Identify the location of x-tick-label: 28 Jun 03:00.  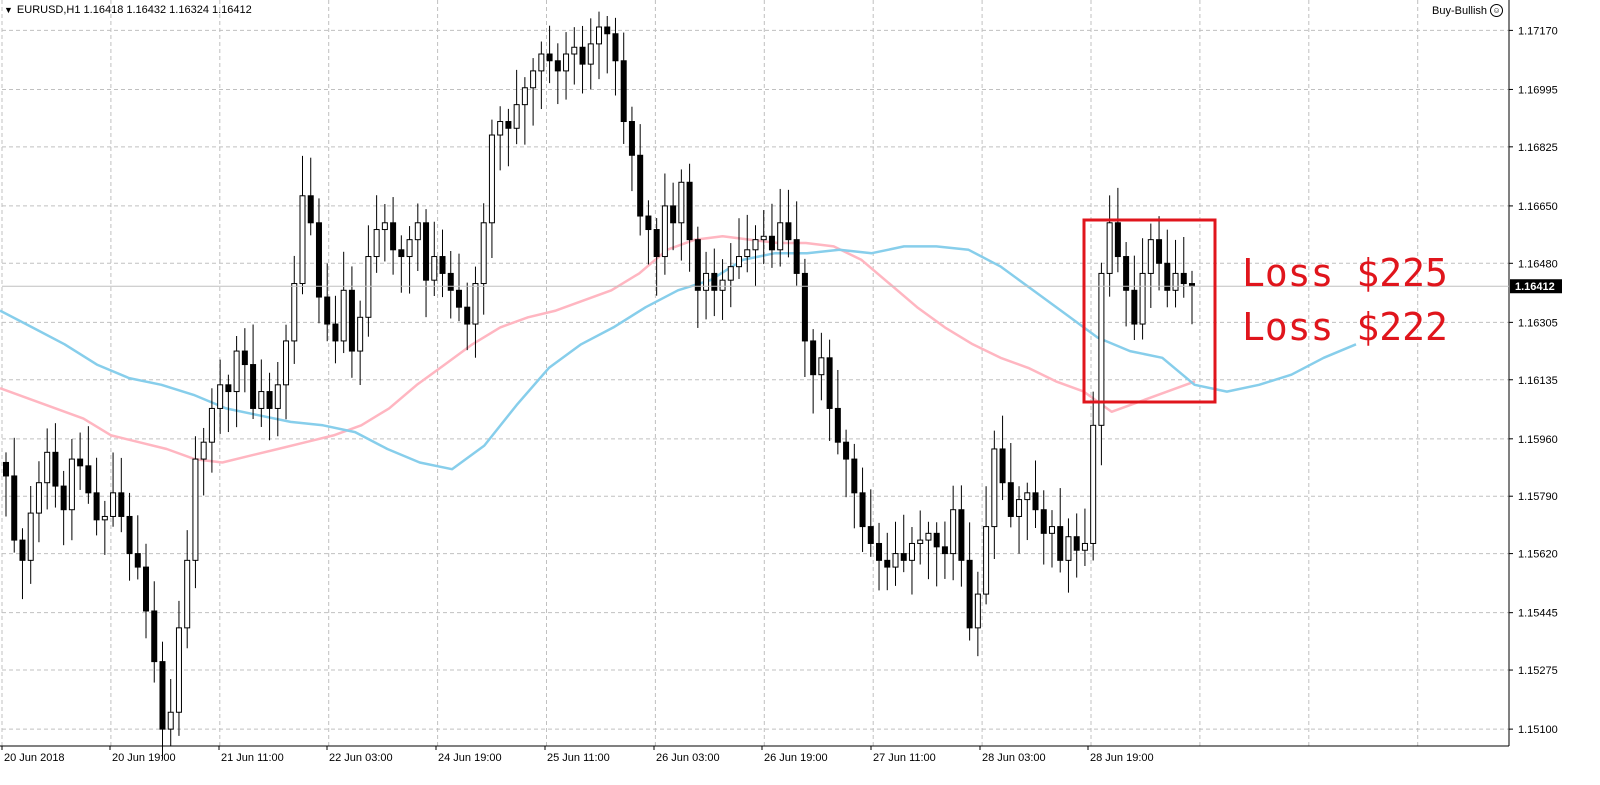
(1014, 758).